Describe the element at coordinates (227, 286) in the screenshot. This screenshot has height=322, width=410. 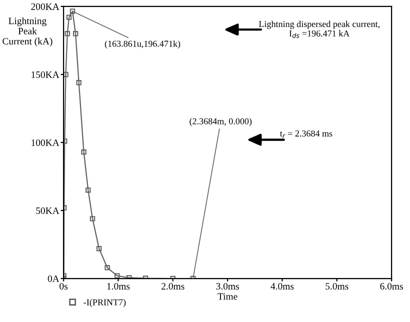
I see `x-tick-label: 3.0ms` at that location.